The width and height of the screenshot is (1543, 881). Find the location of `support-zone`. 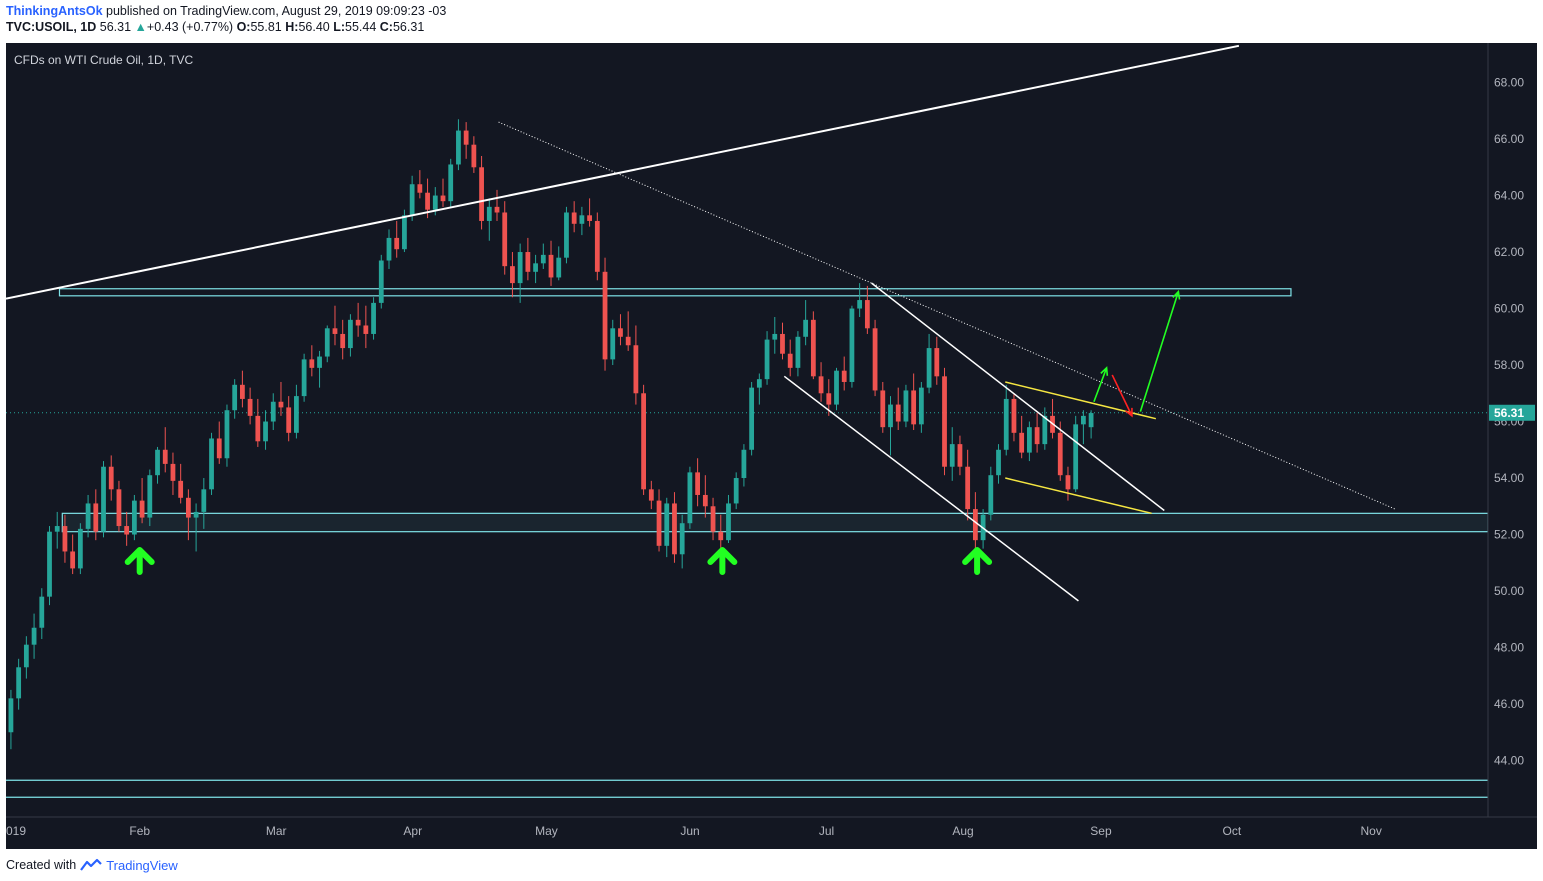

support-zone is located at coordinates (775, 522).